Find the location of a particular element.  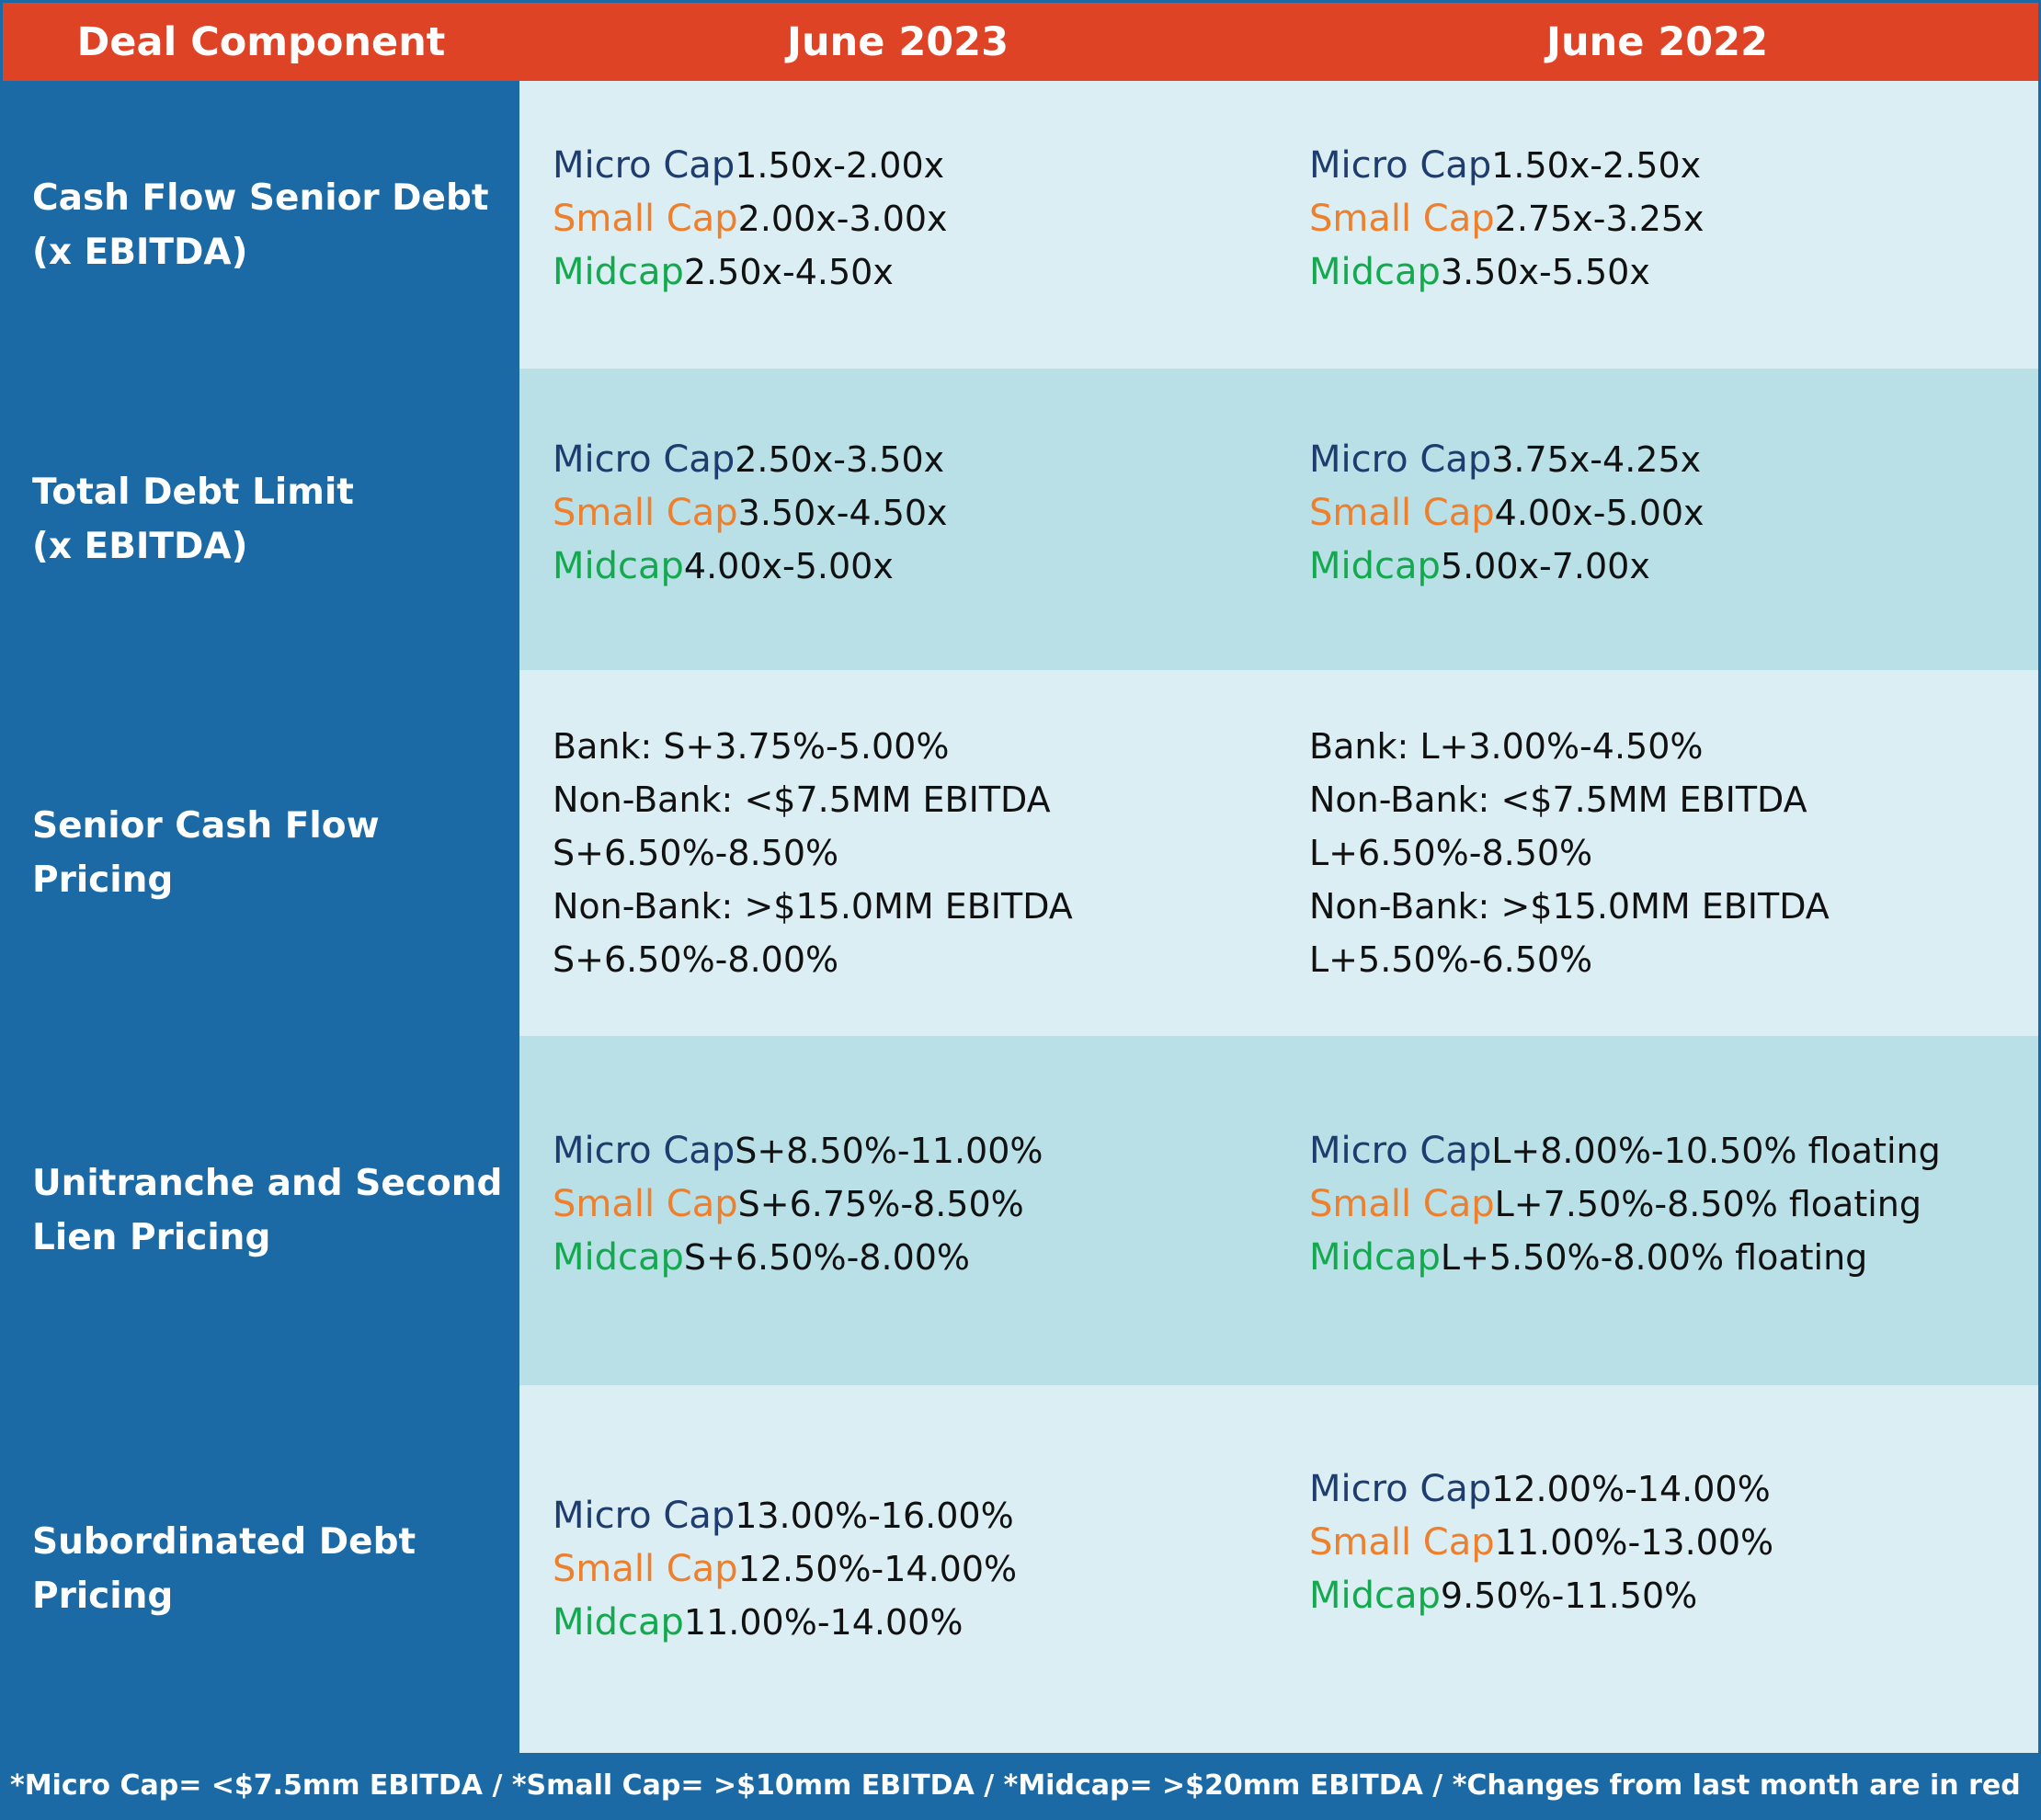

tier-value: S+8.50%-11.00% is located at coordinates (889, 1151).